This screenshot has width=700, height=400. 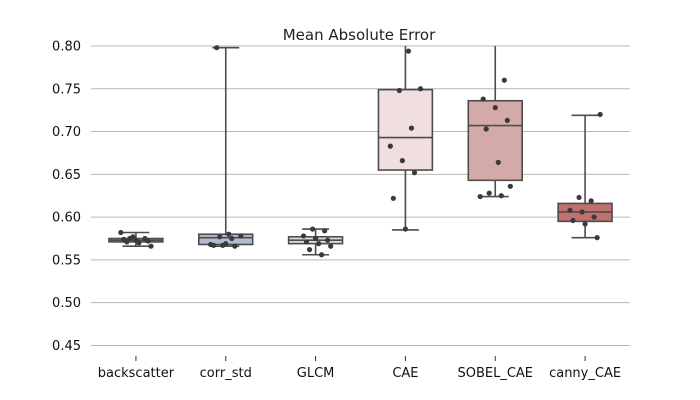 I want to click on x-tick-label: CAE, so click(x=405, y=373).